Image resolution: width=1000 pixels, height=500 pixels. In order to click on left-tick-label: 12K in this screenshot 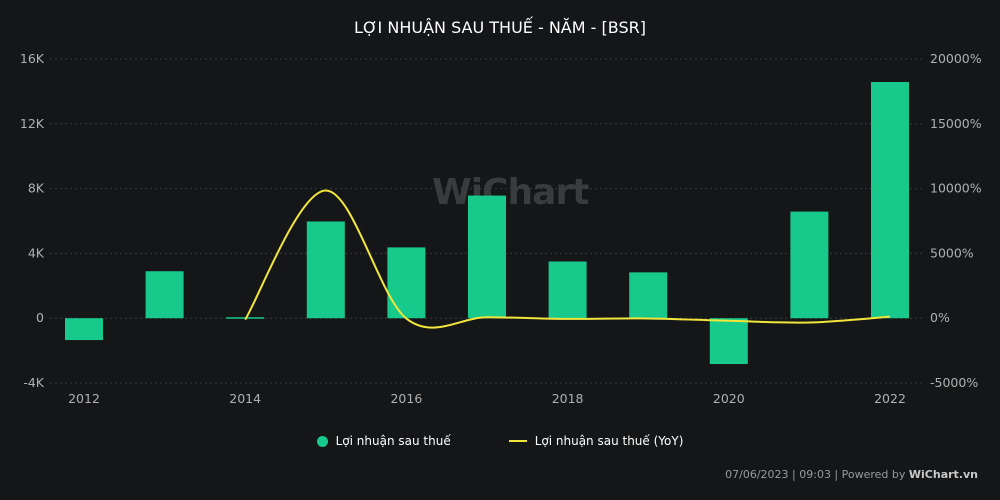, I will do `click(32, 123)`.